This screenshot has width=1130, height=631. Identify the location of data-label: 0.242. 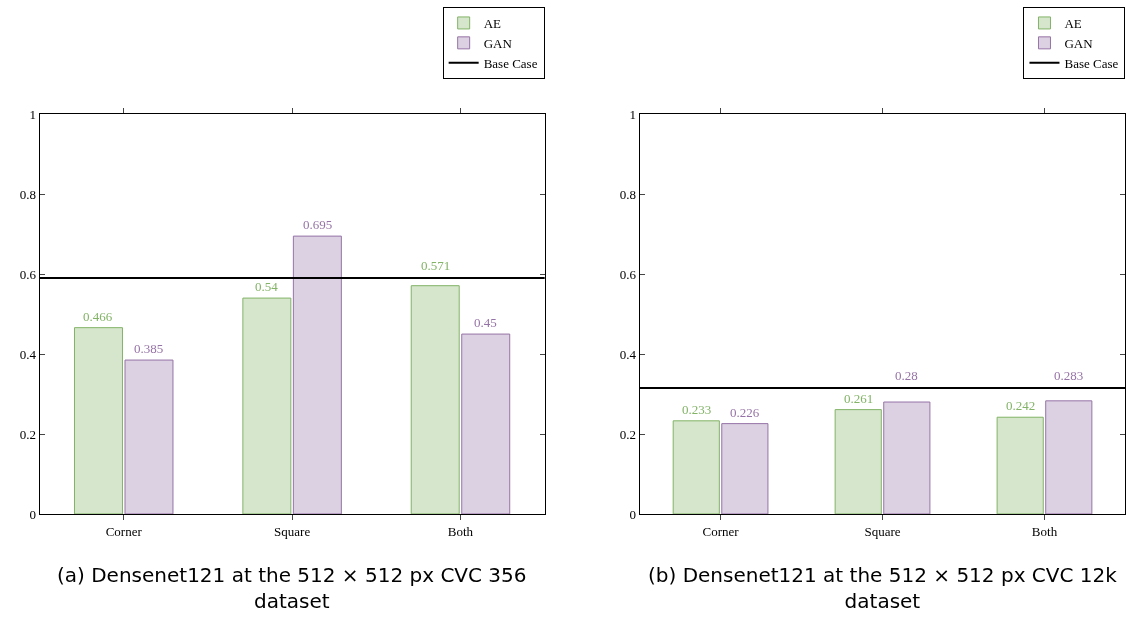
(1021, 405).